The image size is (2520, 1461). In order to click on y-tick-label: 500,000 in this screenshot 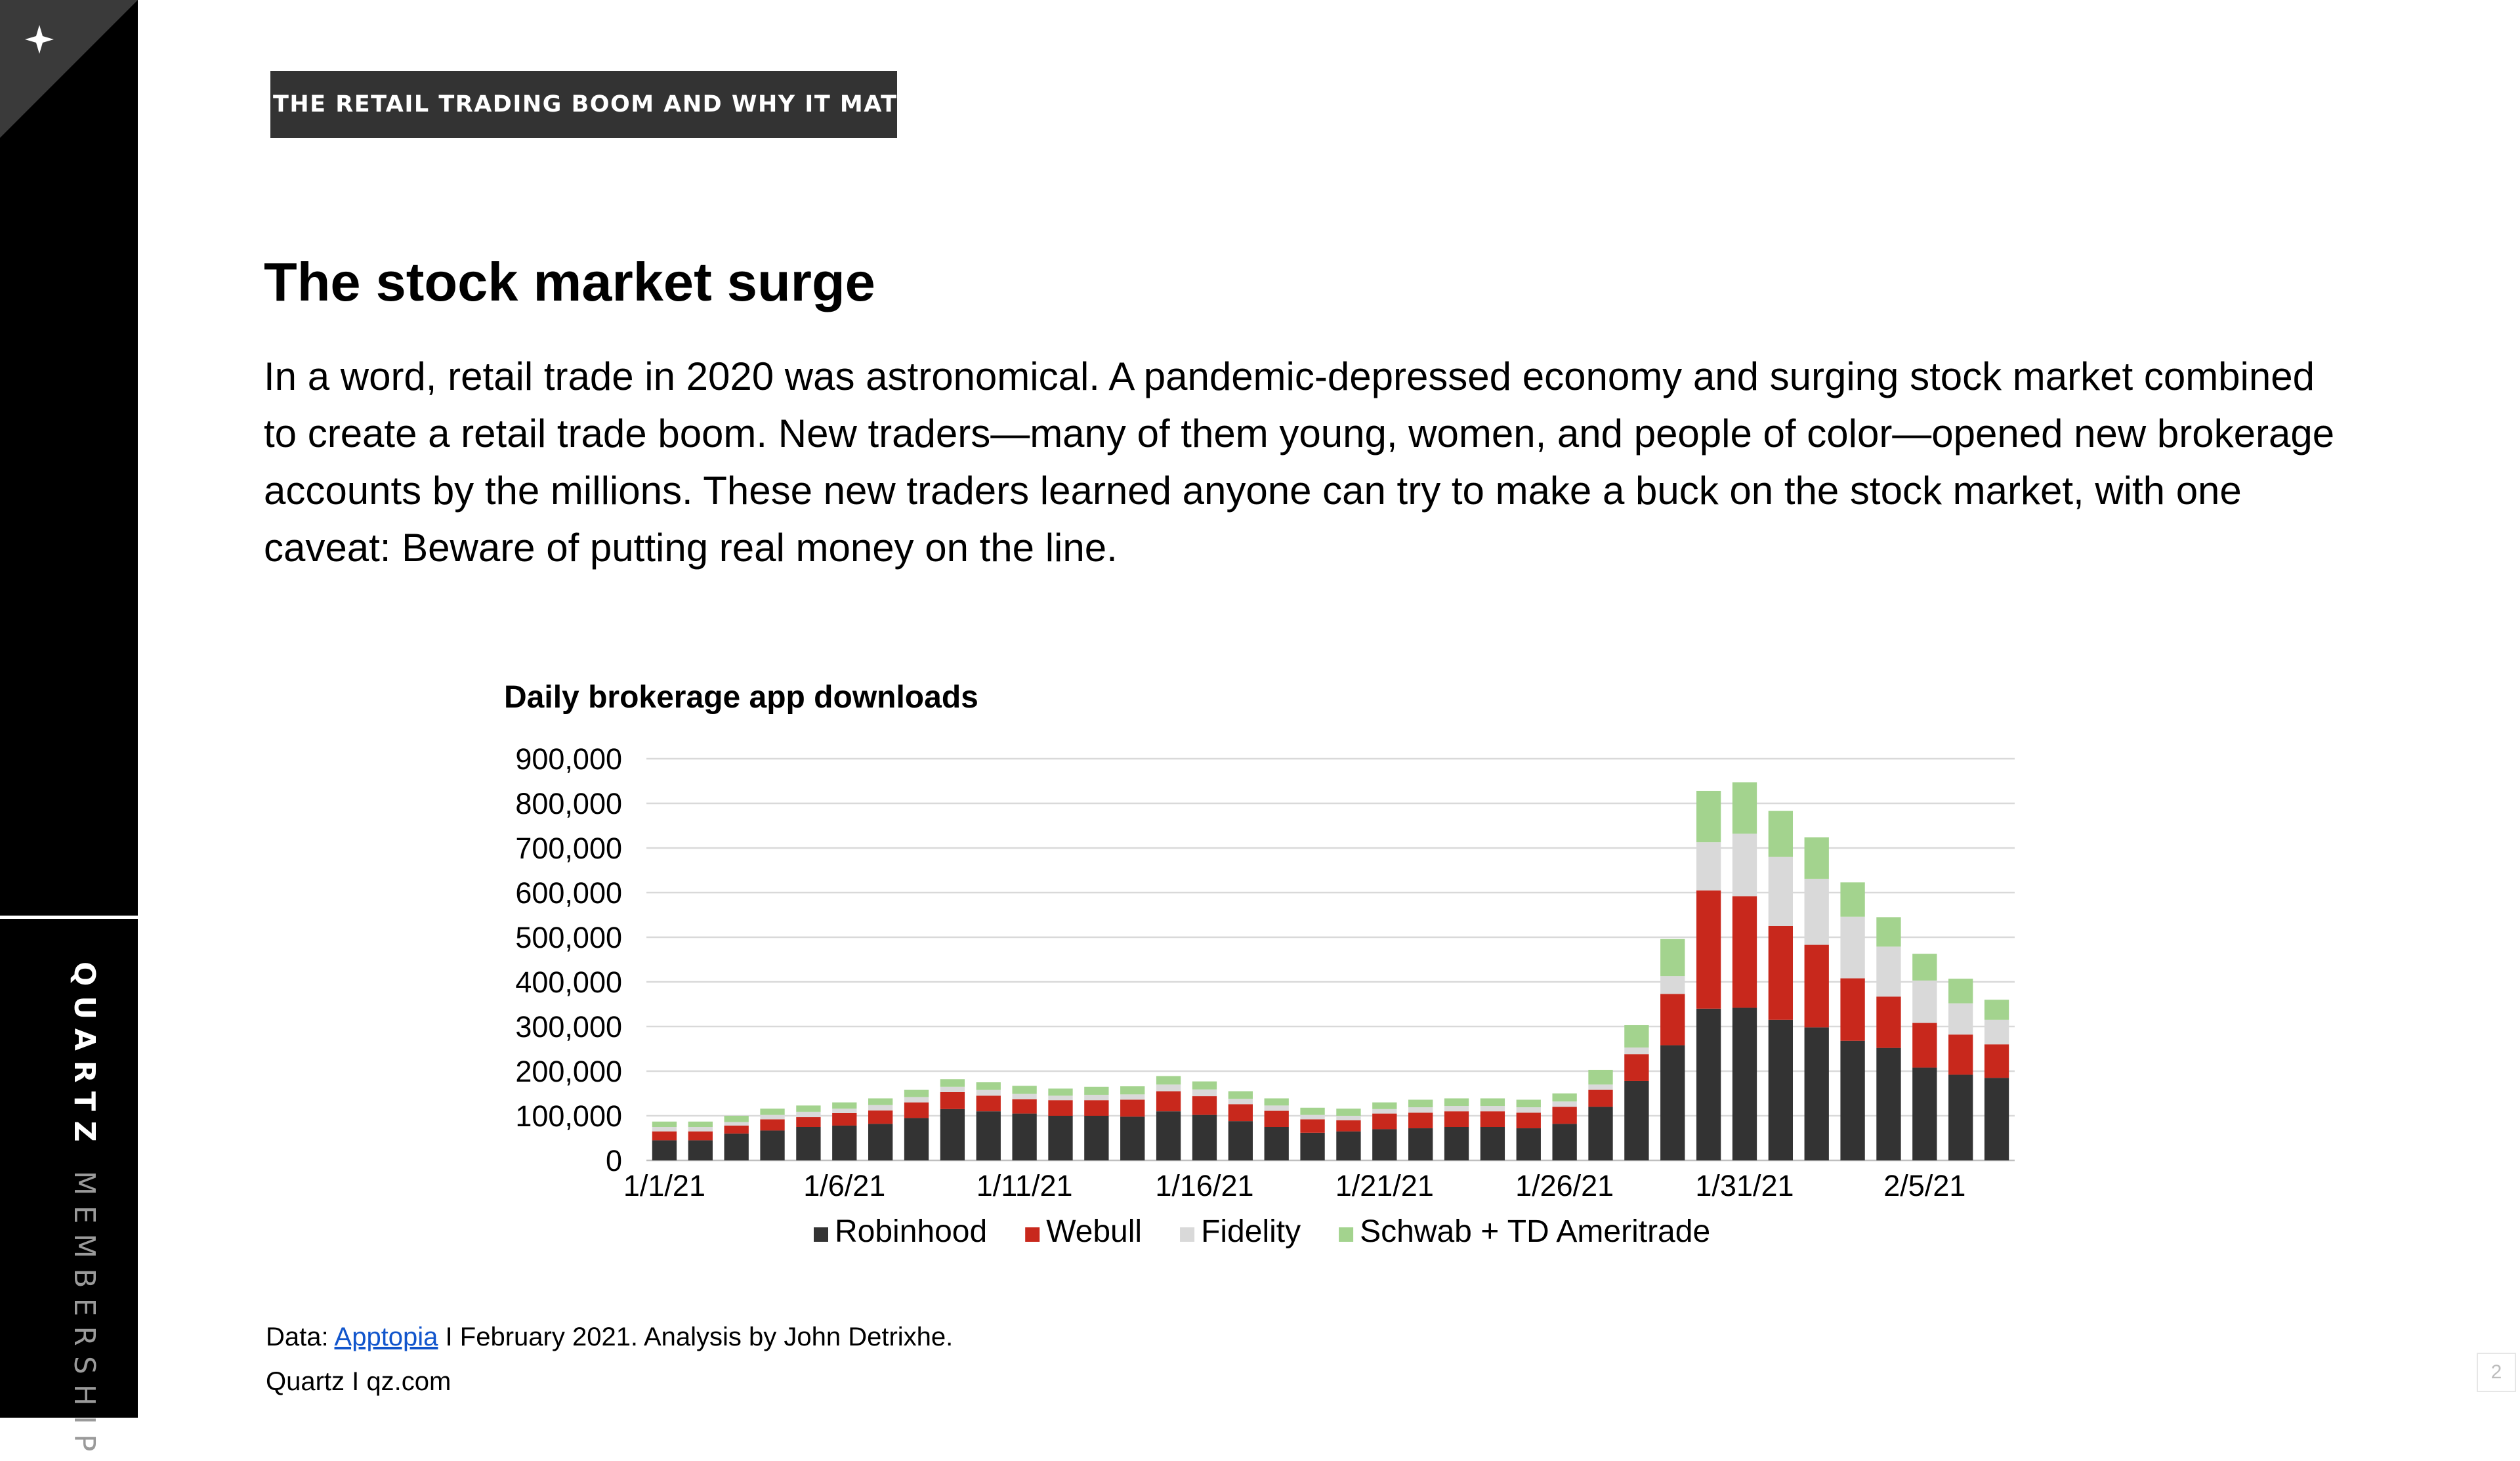, I will do `click(568, 937)`.